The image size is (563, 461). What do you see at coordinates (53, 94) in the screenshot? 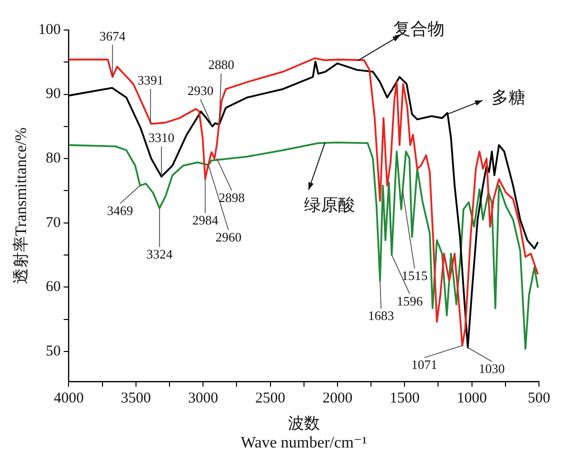
I see `y-tick-label: 90` at bounding box center [53, 94].